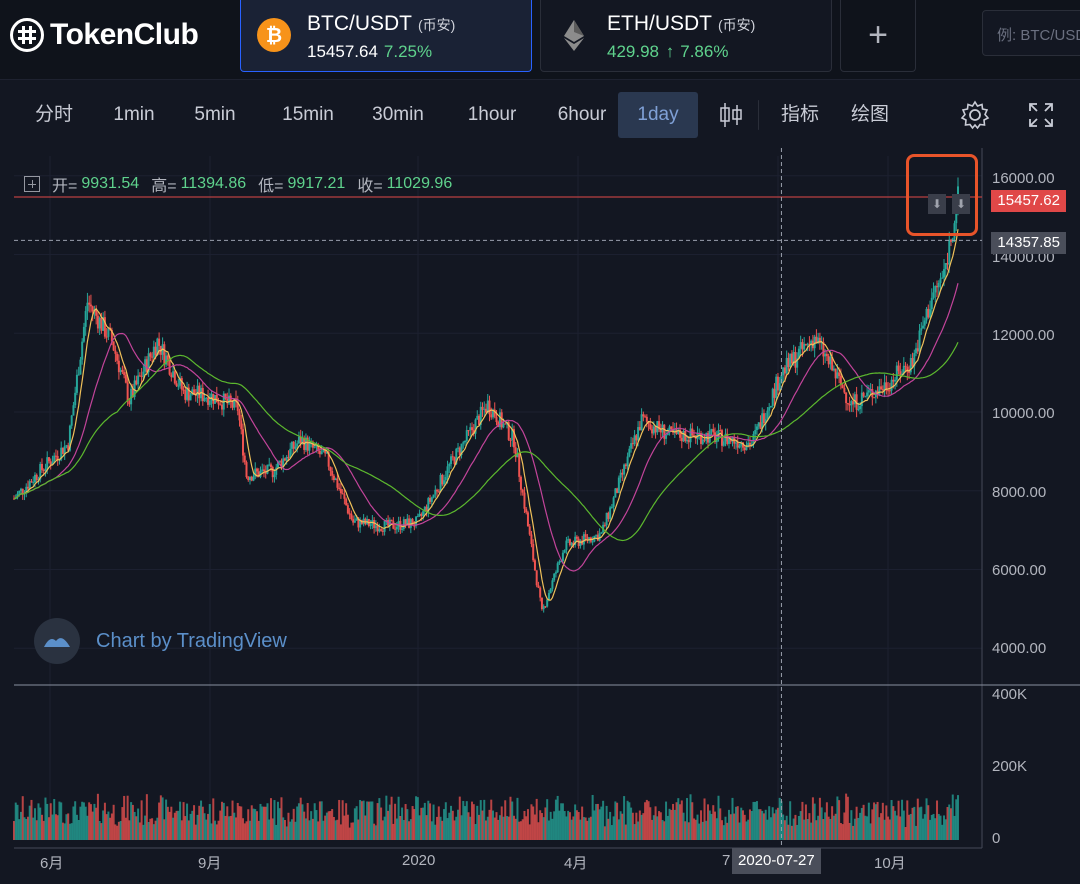 The width and height of the screenshot is (1080, 884). I want to click on tab-eth-usdt: ETH/USDT (币安) 429.98 ↑ 7.86%, so click(686, 36).